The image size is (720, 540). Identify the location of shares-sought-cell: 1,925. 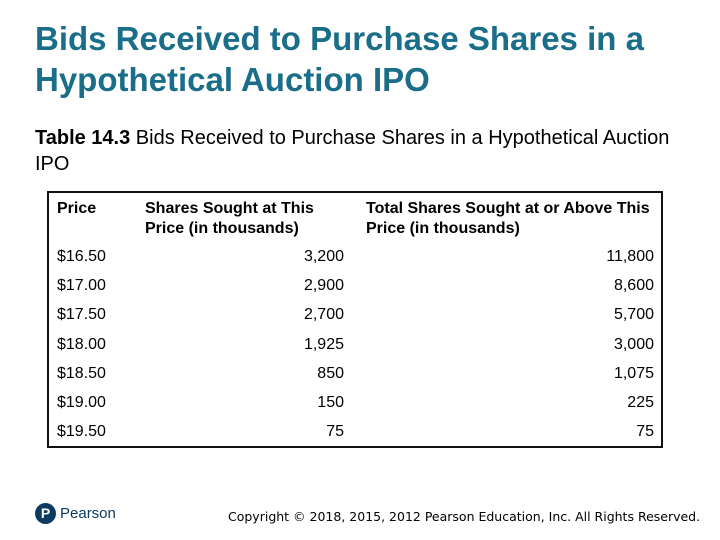
(323, 344).